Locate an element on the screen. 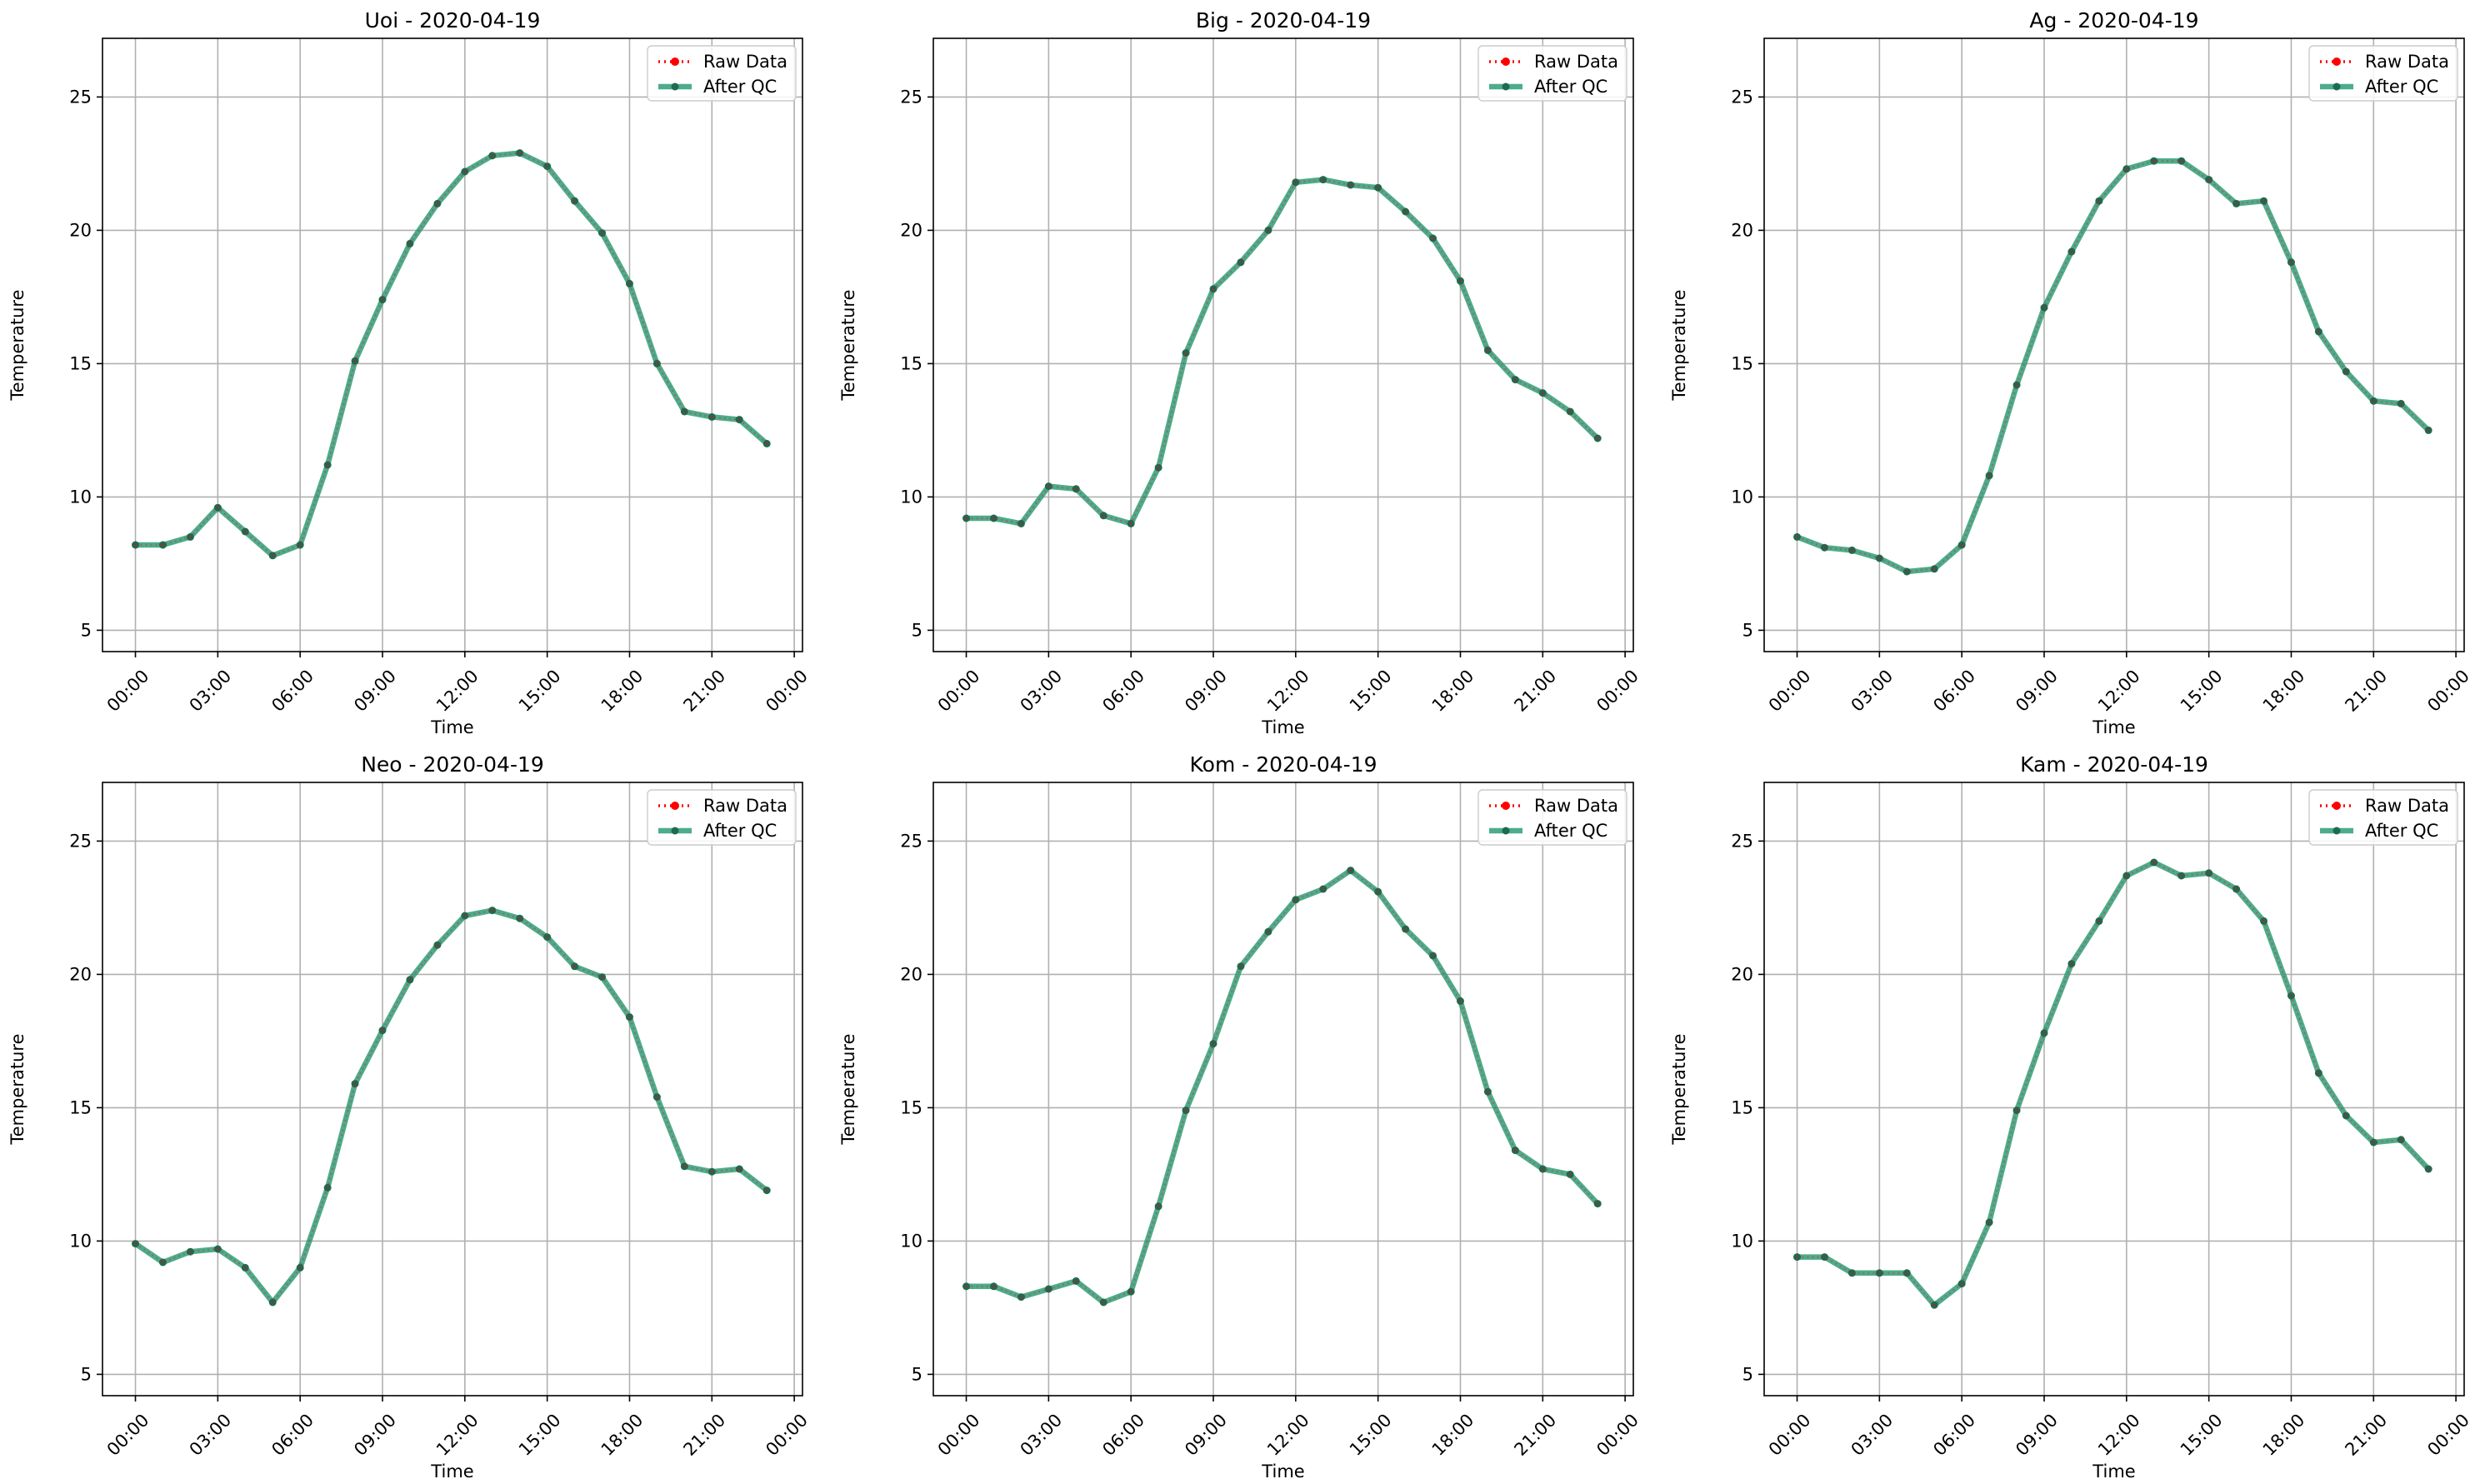 The width and height of the screenshot is (2485, 1484). series-line-after-qc is located at coordinates (2114, 1083).